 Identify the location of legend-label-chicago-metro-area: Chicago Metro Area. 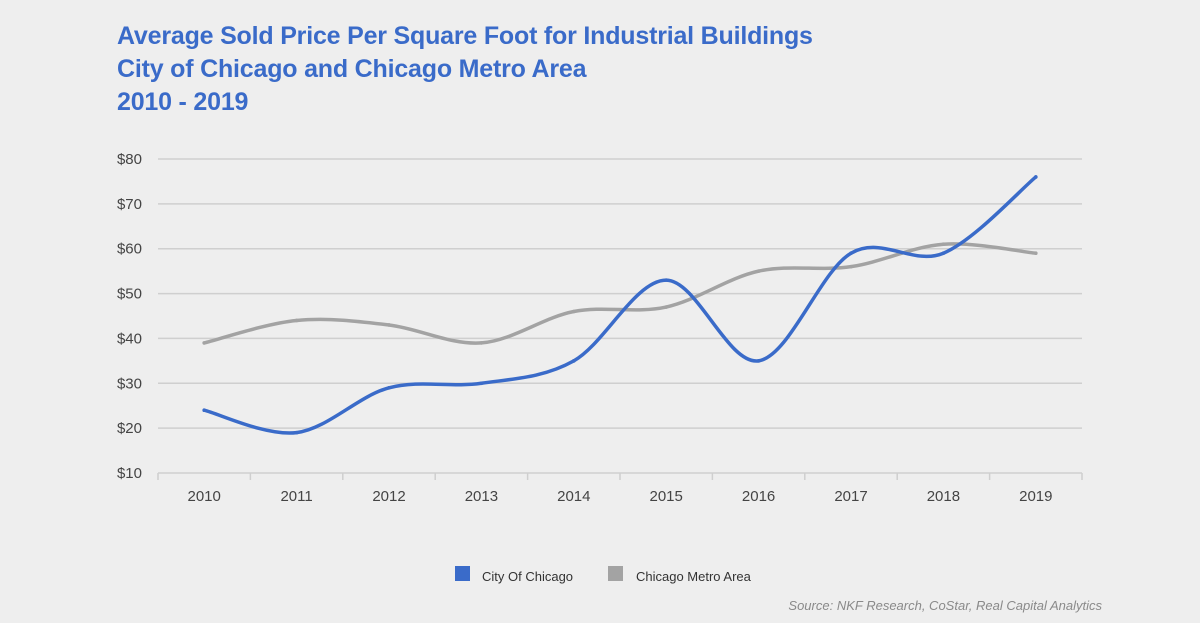
(694, 576).